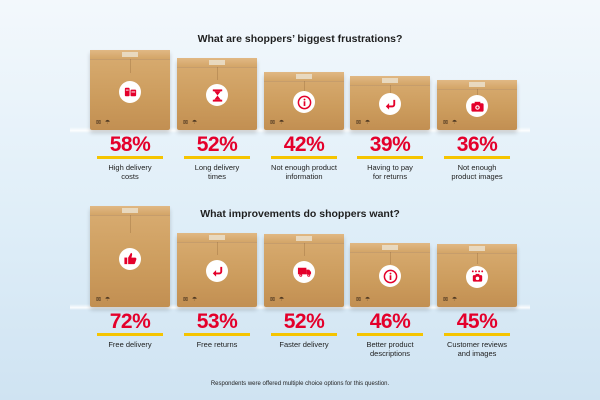 The image size is (600, 400). I want to click on delivery-truck-icon, so click(304, 271).